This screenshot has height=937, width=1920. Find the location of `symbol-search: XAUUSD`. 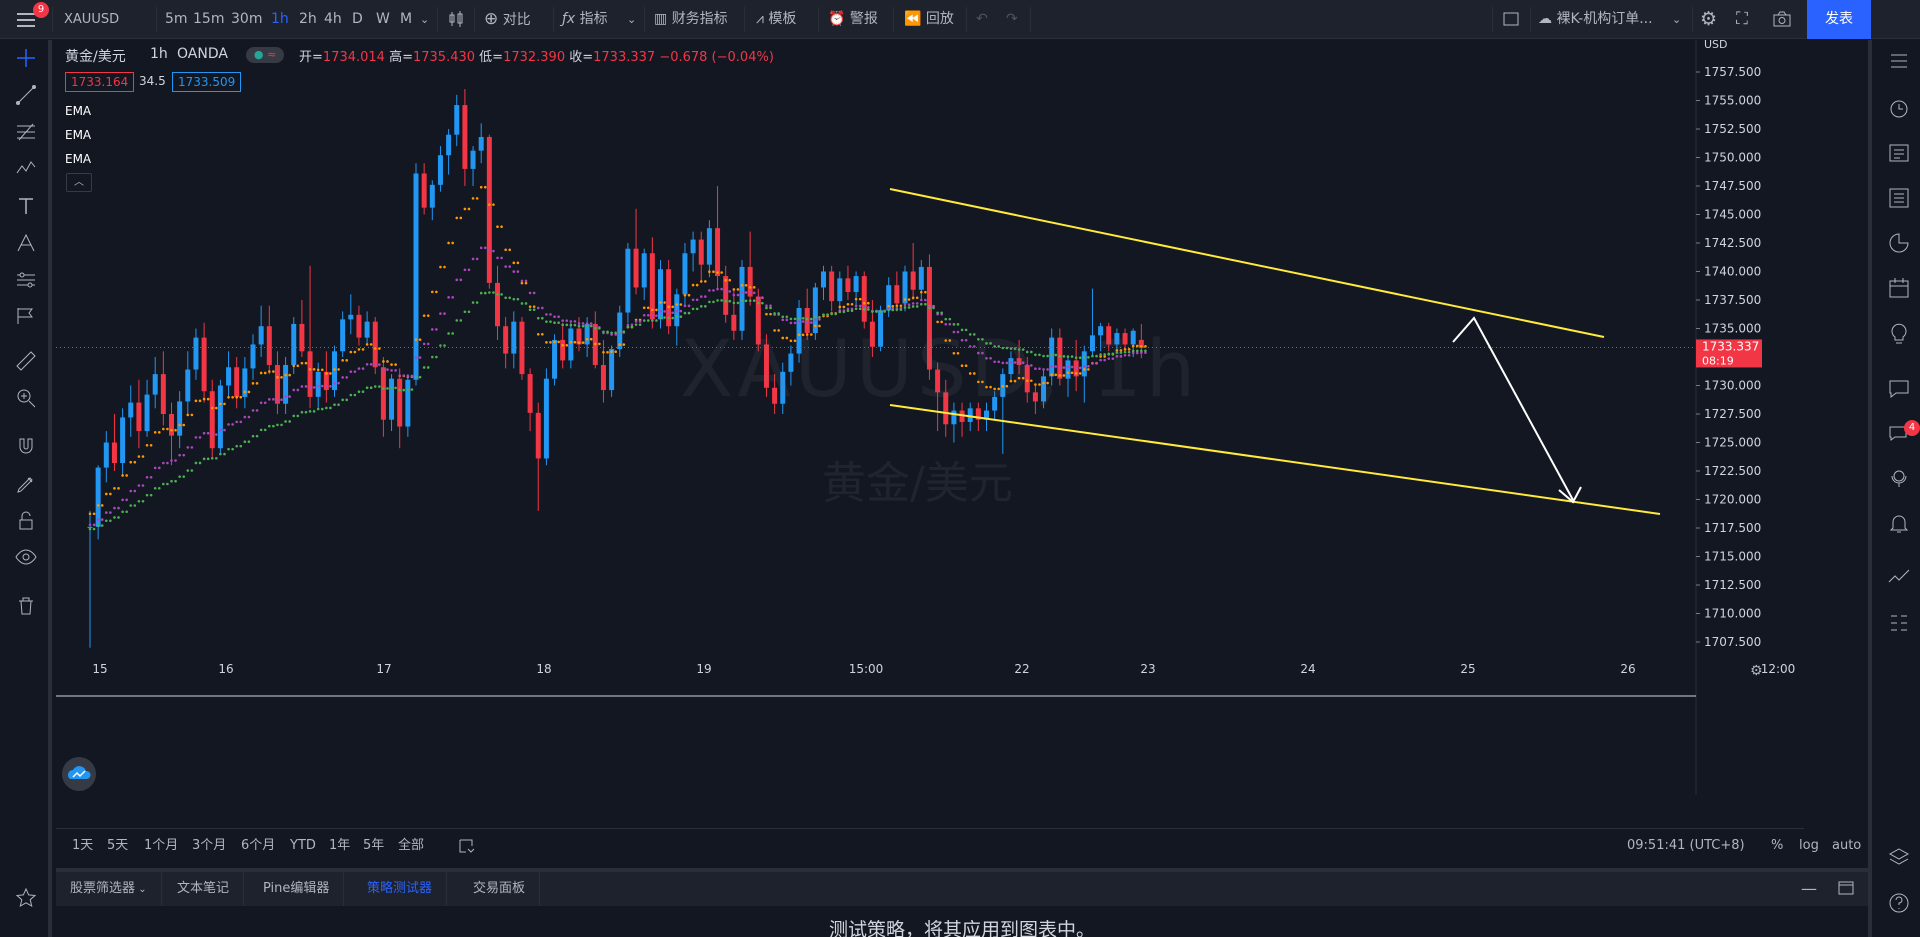

symbol-search: XAUUSD is located at coordinates (92, 19).